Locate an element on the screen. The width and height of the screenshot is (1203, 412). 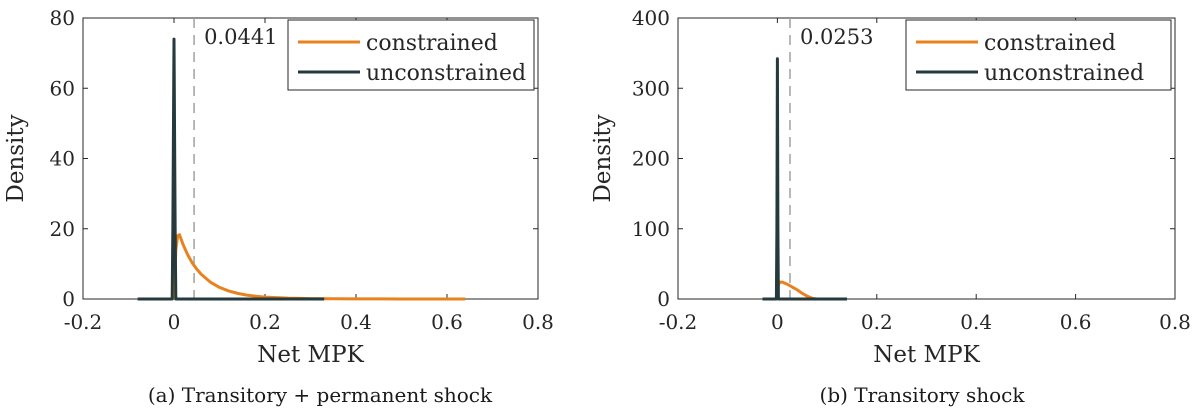
y-tick-label: 200 is located at coordinates (651, 159).